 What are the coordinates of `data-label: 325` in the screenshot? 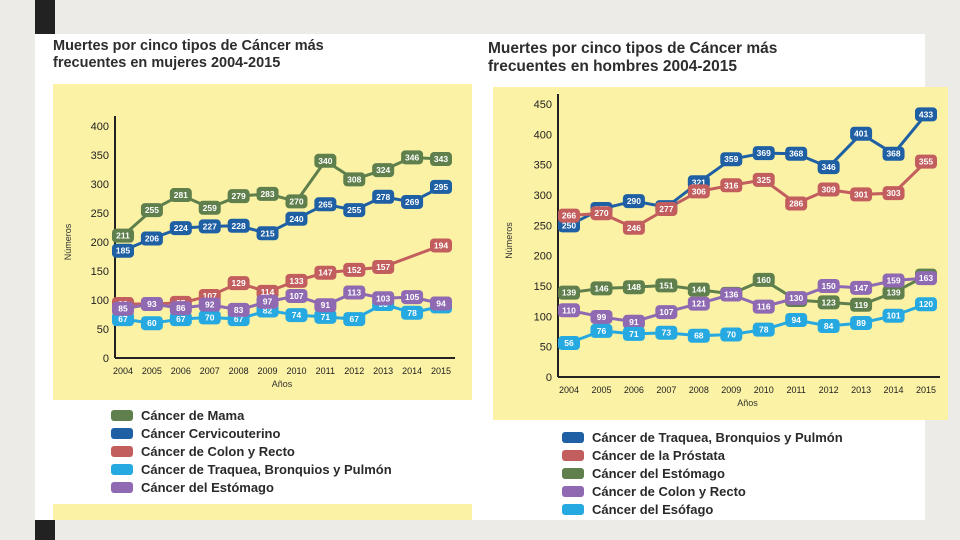 It's located at (764, 180).